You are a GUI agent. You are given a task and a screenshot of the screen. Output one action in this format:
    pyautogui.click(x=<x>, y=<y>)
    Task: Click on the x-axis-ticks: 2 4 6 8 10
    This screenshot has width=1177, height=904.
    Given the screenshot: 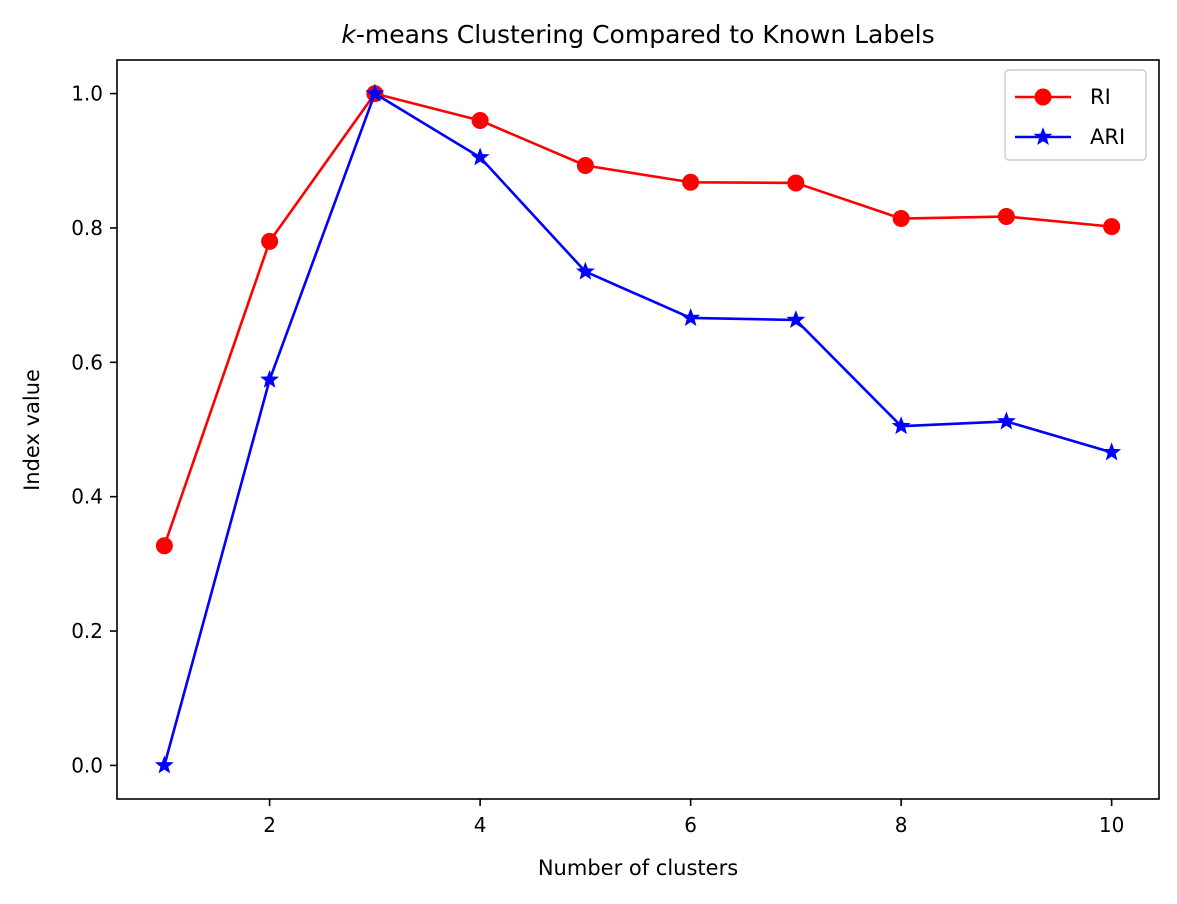 What is the action you would take?
    pyautogui.click(x=693, y=818)
    